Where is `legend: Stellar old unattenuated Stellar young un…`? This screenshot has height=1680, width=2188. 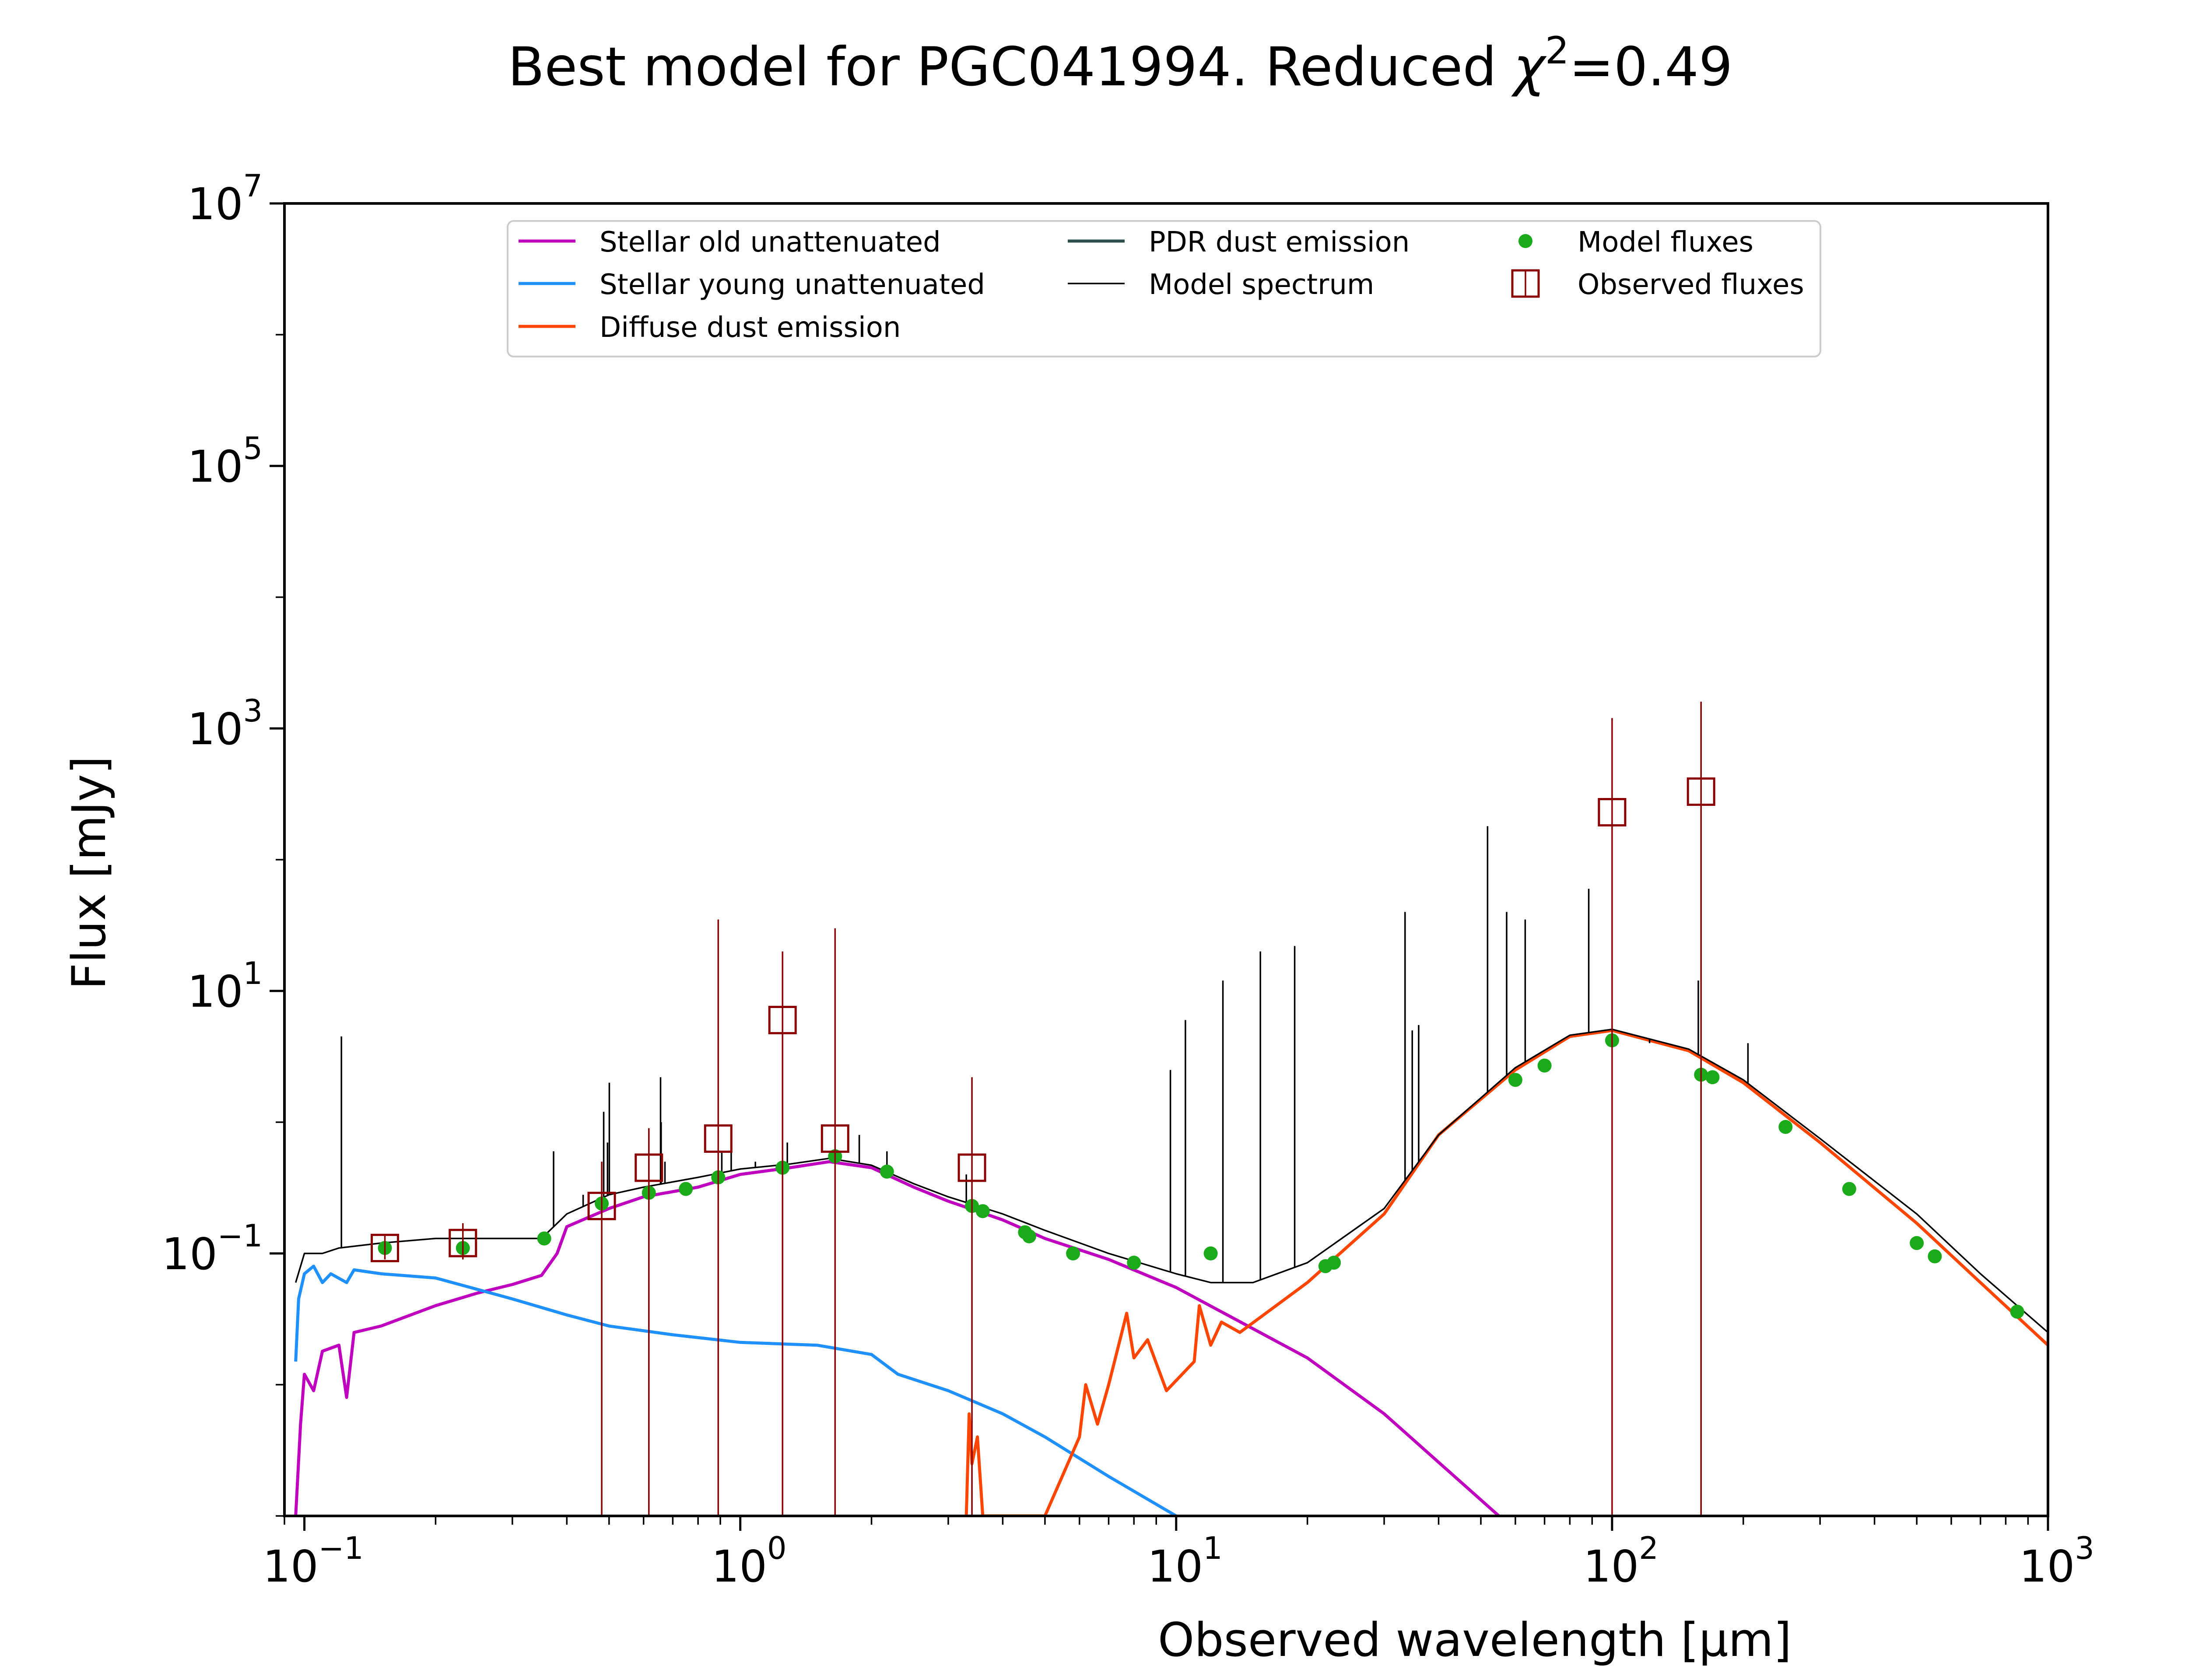
legend: Stellar old unattenuated Stellar young un… is located at coordinates (1164, 288).